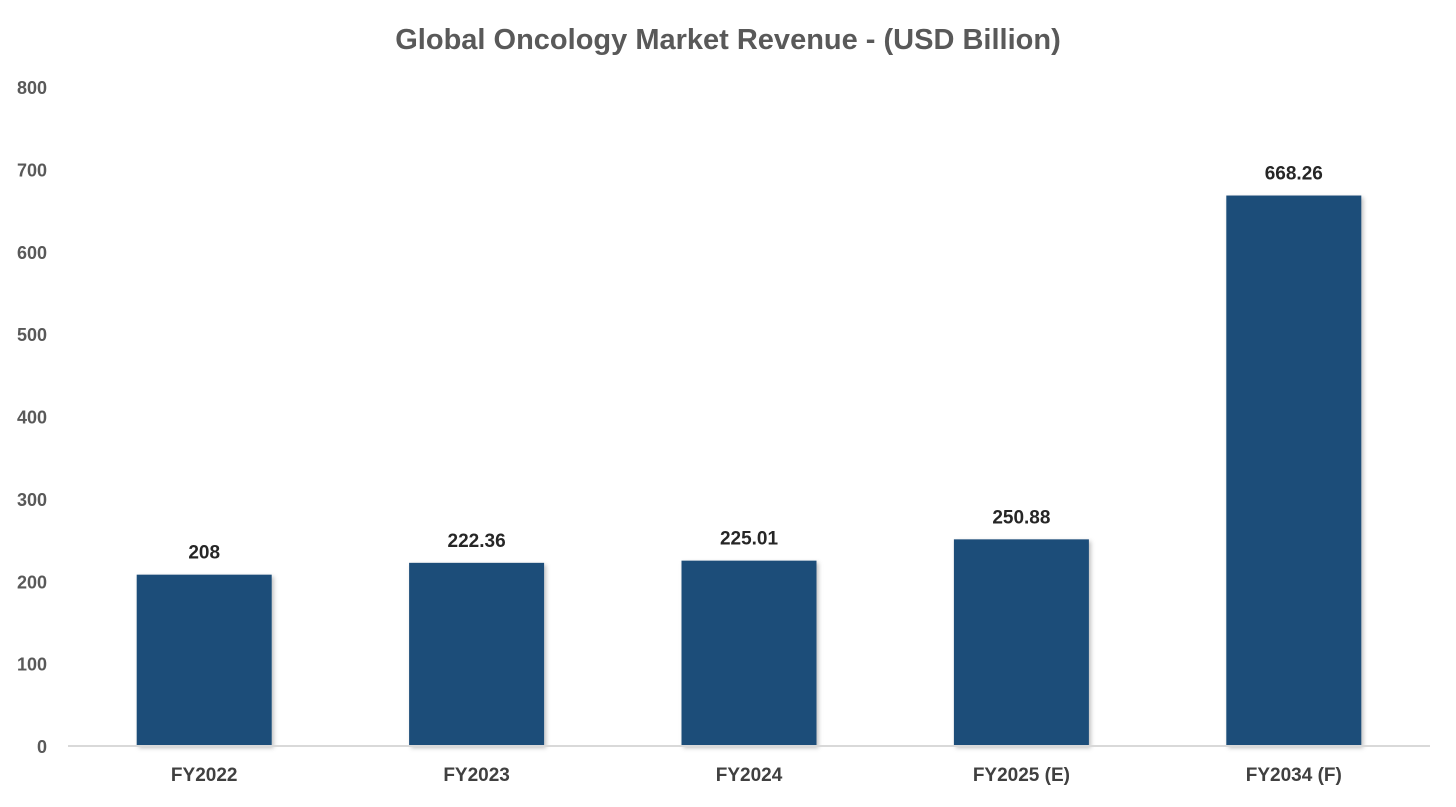 This screenshot has height=807, width=1456. I want to click on y-tick-label: 800, so click(32, 88).